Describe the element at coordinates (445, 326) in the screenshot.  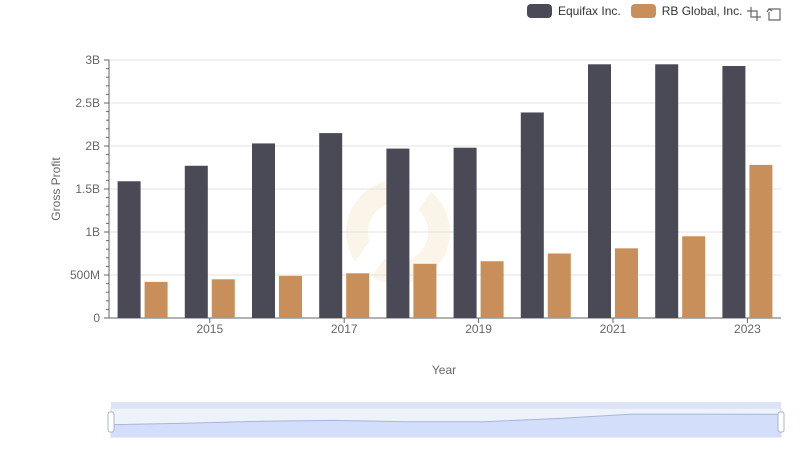
I see `x-axis: 2015 2017 2019 2021 2023` at that location.